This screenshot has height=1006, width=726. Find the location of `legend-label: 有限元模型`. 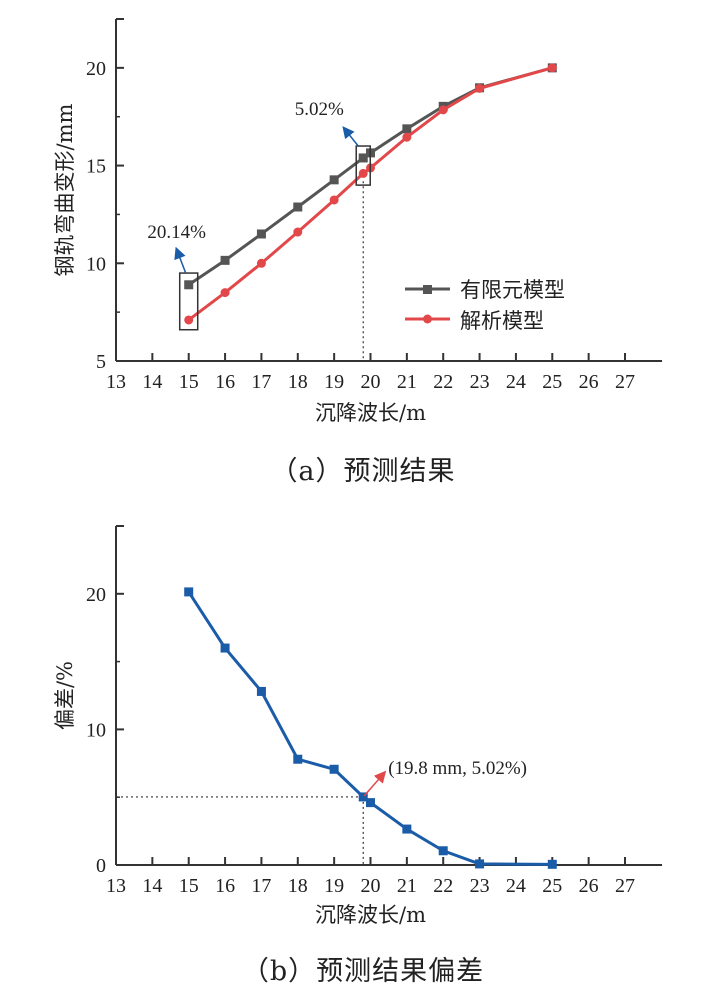

legend-label: 有限元模型 is located at coordinates (512, 290).